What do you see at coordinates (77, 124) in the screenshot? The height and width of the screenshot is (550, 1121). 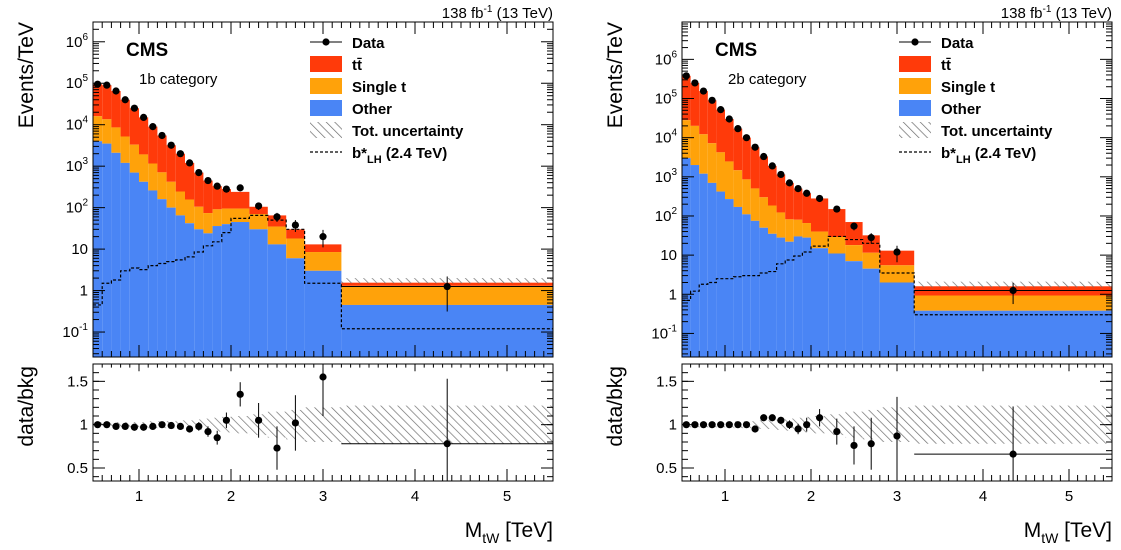 I see `y-tick-label: 10⁴` at bounding box center [77, 124].